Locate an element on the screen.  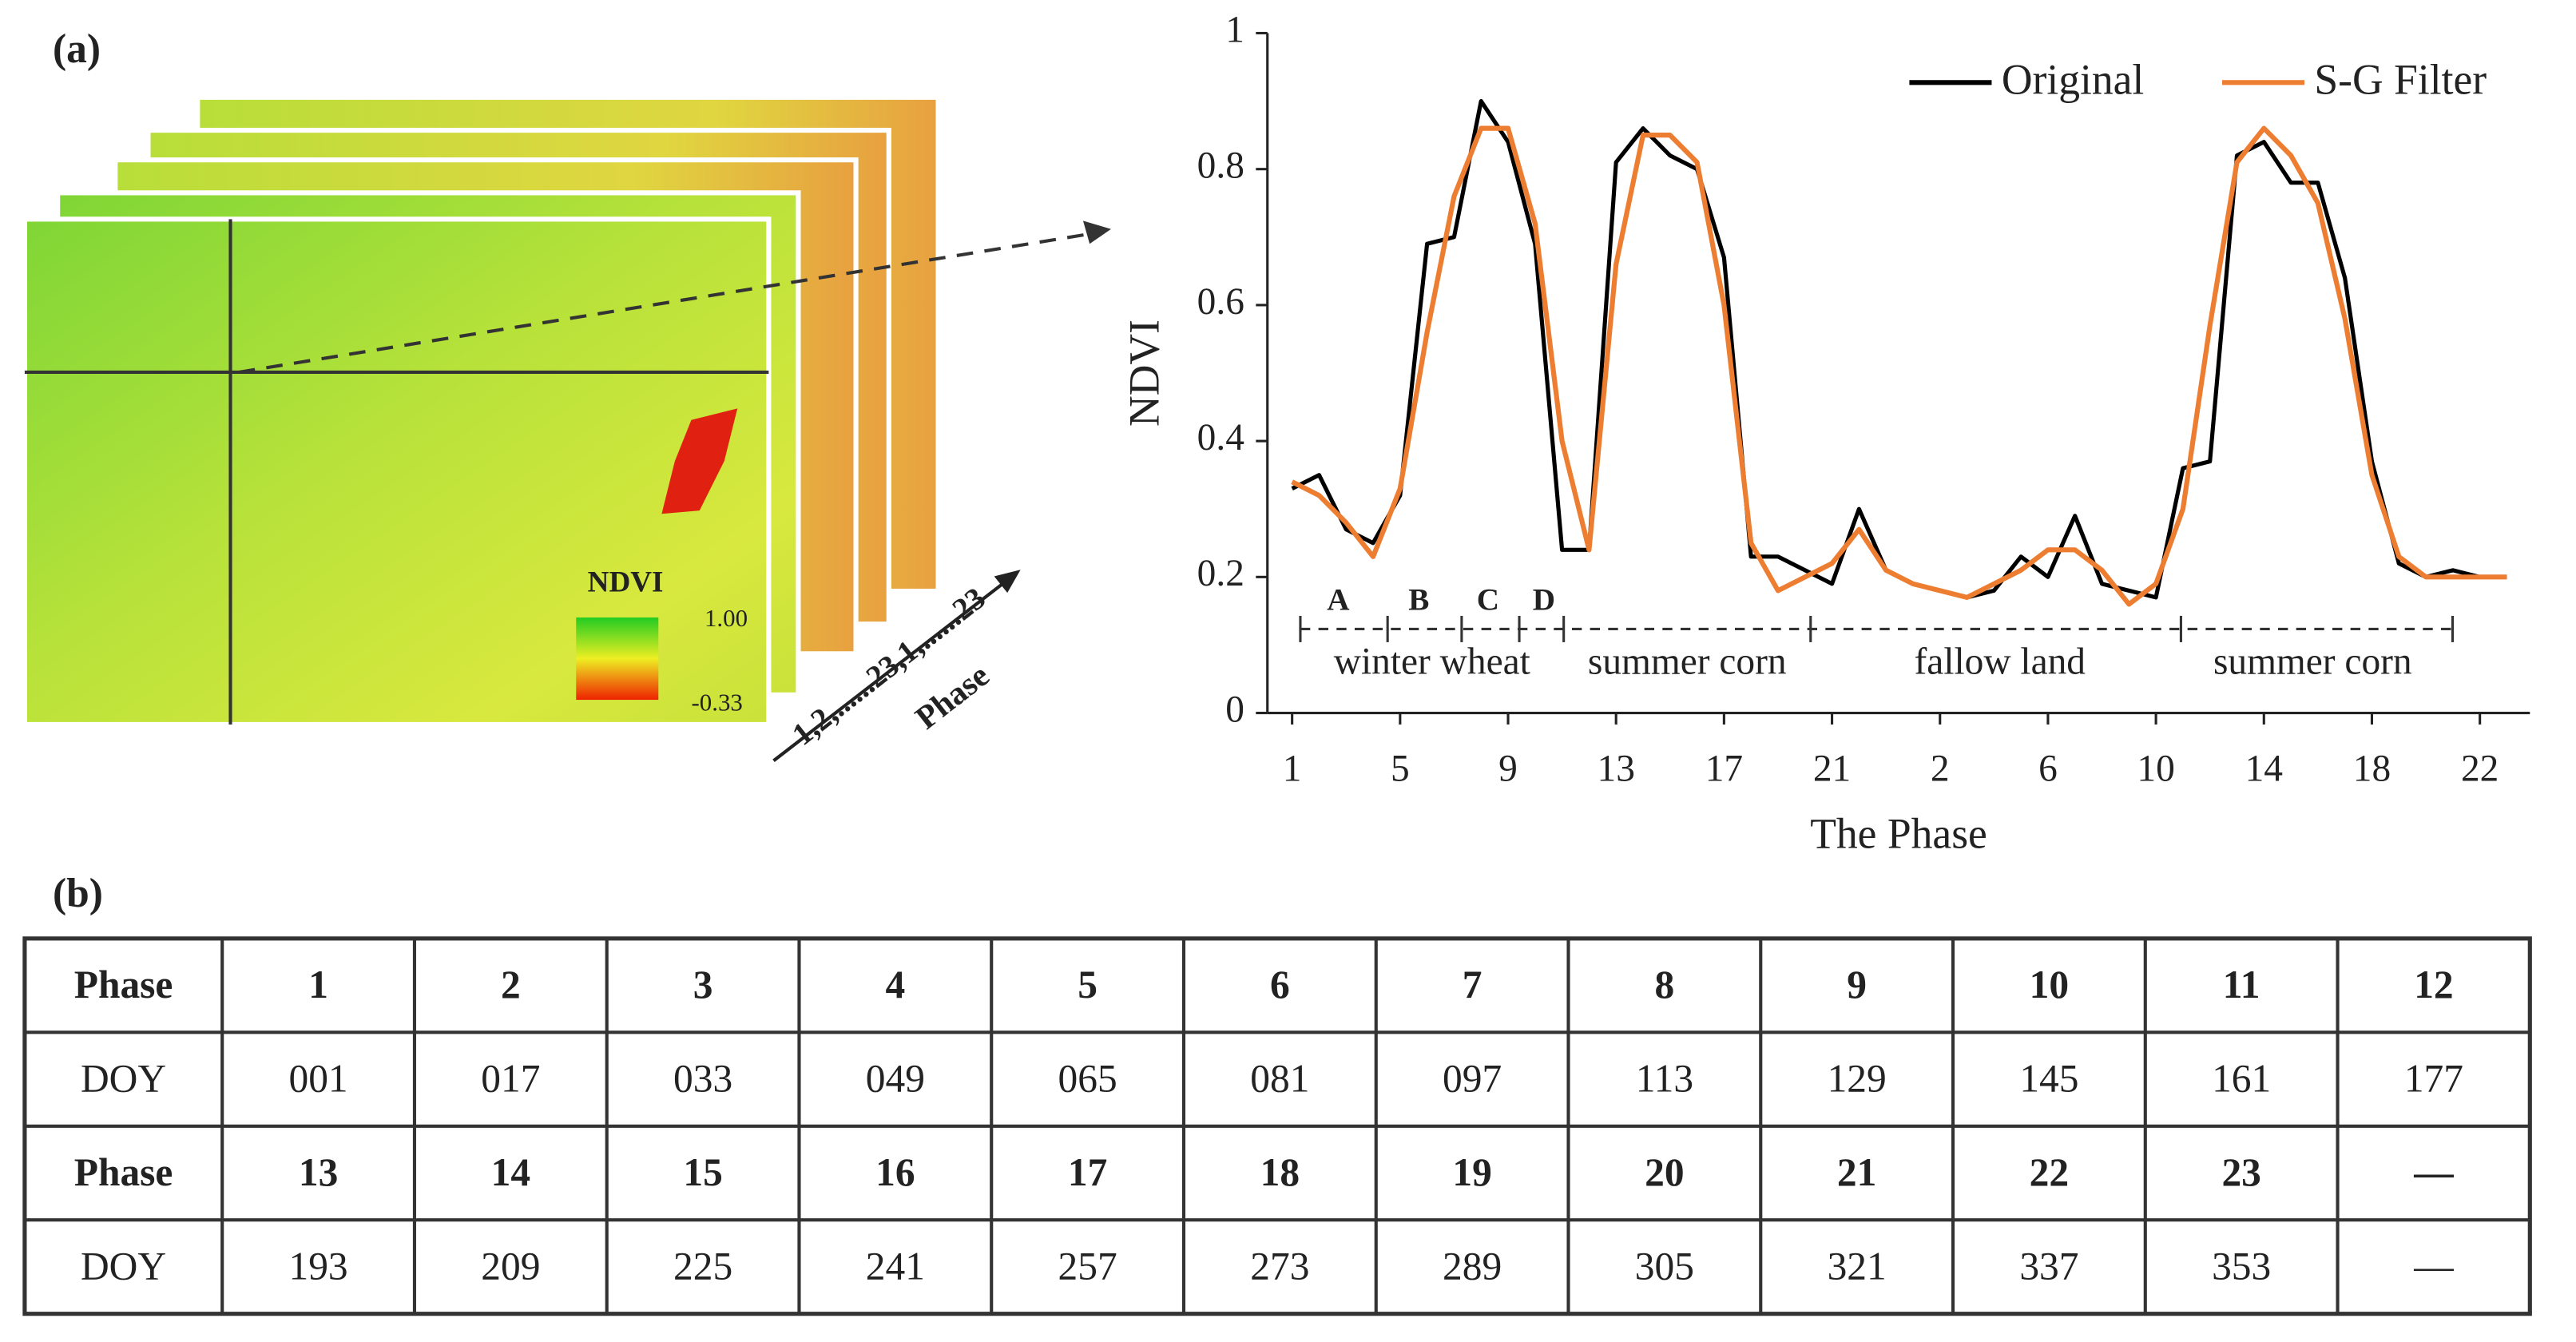
crop-label: winter wheat is located at coordinates (1432, 662).